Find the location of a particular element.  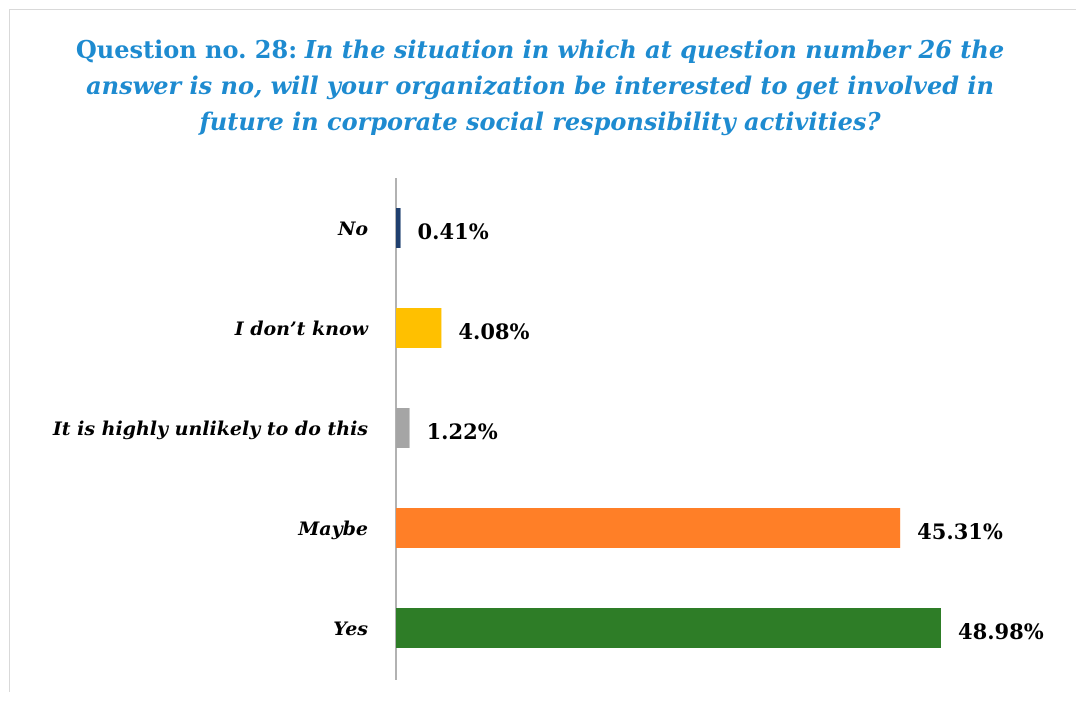

category-label-3: Maybe is located at coordinates (332, 529).